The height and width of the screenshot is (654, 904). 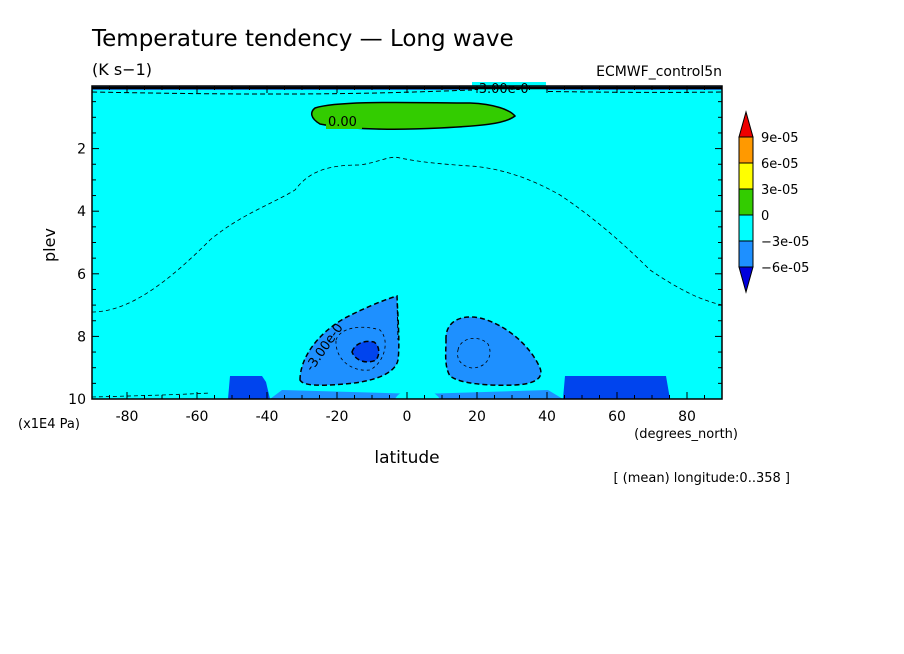 I want to click on y-tick-label: 10, so click(x=77, y=400).